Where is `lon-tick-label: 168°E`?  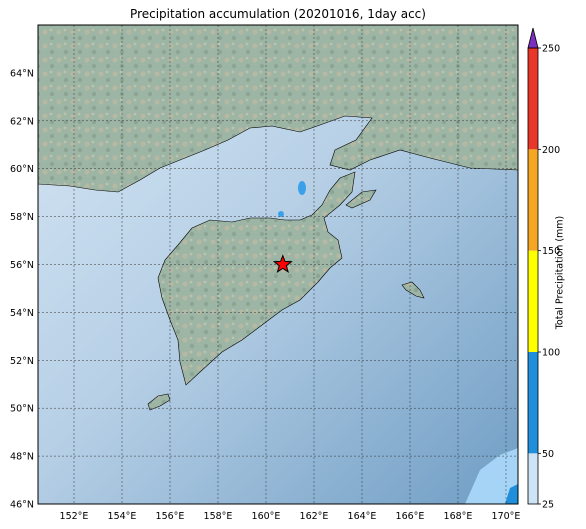 lon-tick-label: 168°E is located at coordinates (458, 516).